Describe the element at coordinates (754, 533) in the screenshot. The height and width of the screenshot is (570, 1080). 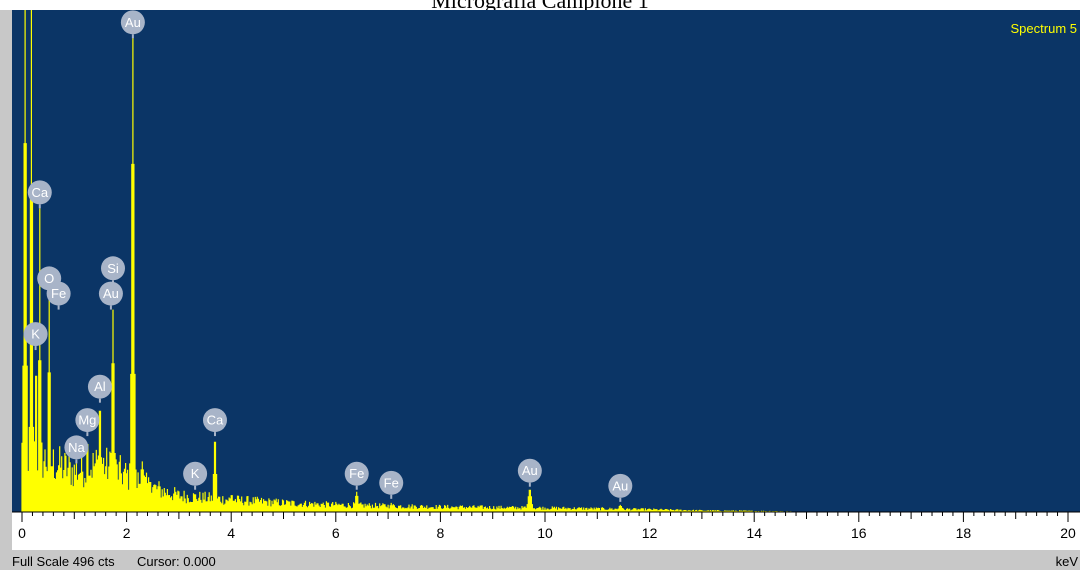
I see `x-tick-label: 14` at that location.